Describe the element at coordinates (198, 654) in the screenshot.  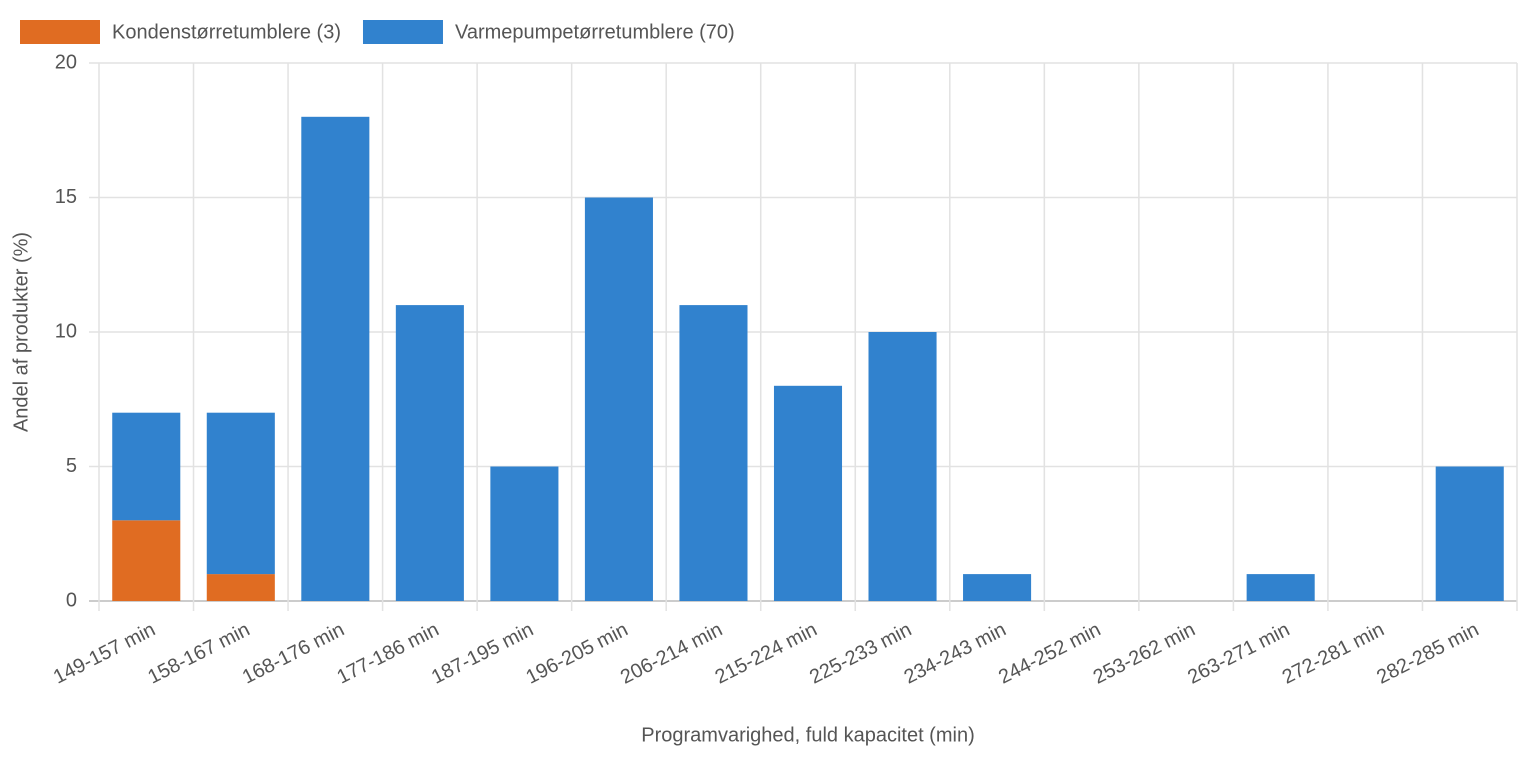
I see `x-tick-label: 158-167 min` at that location.